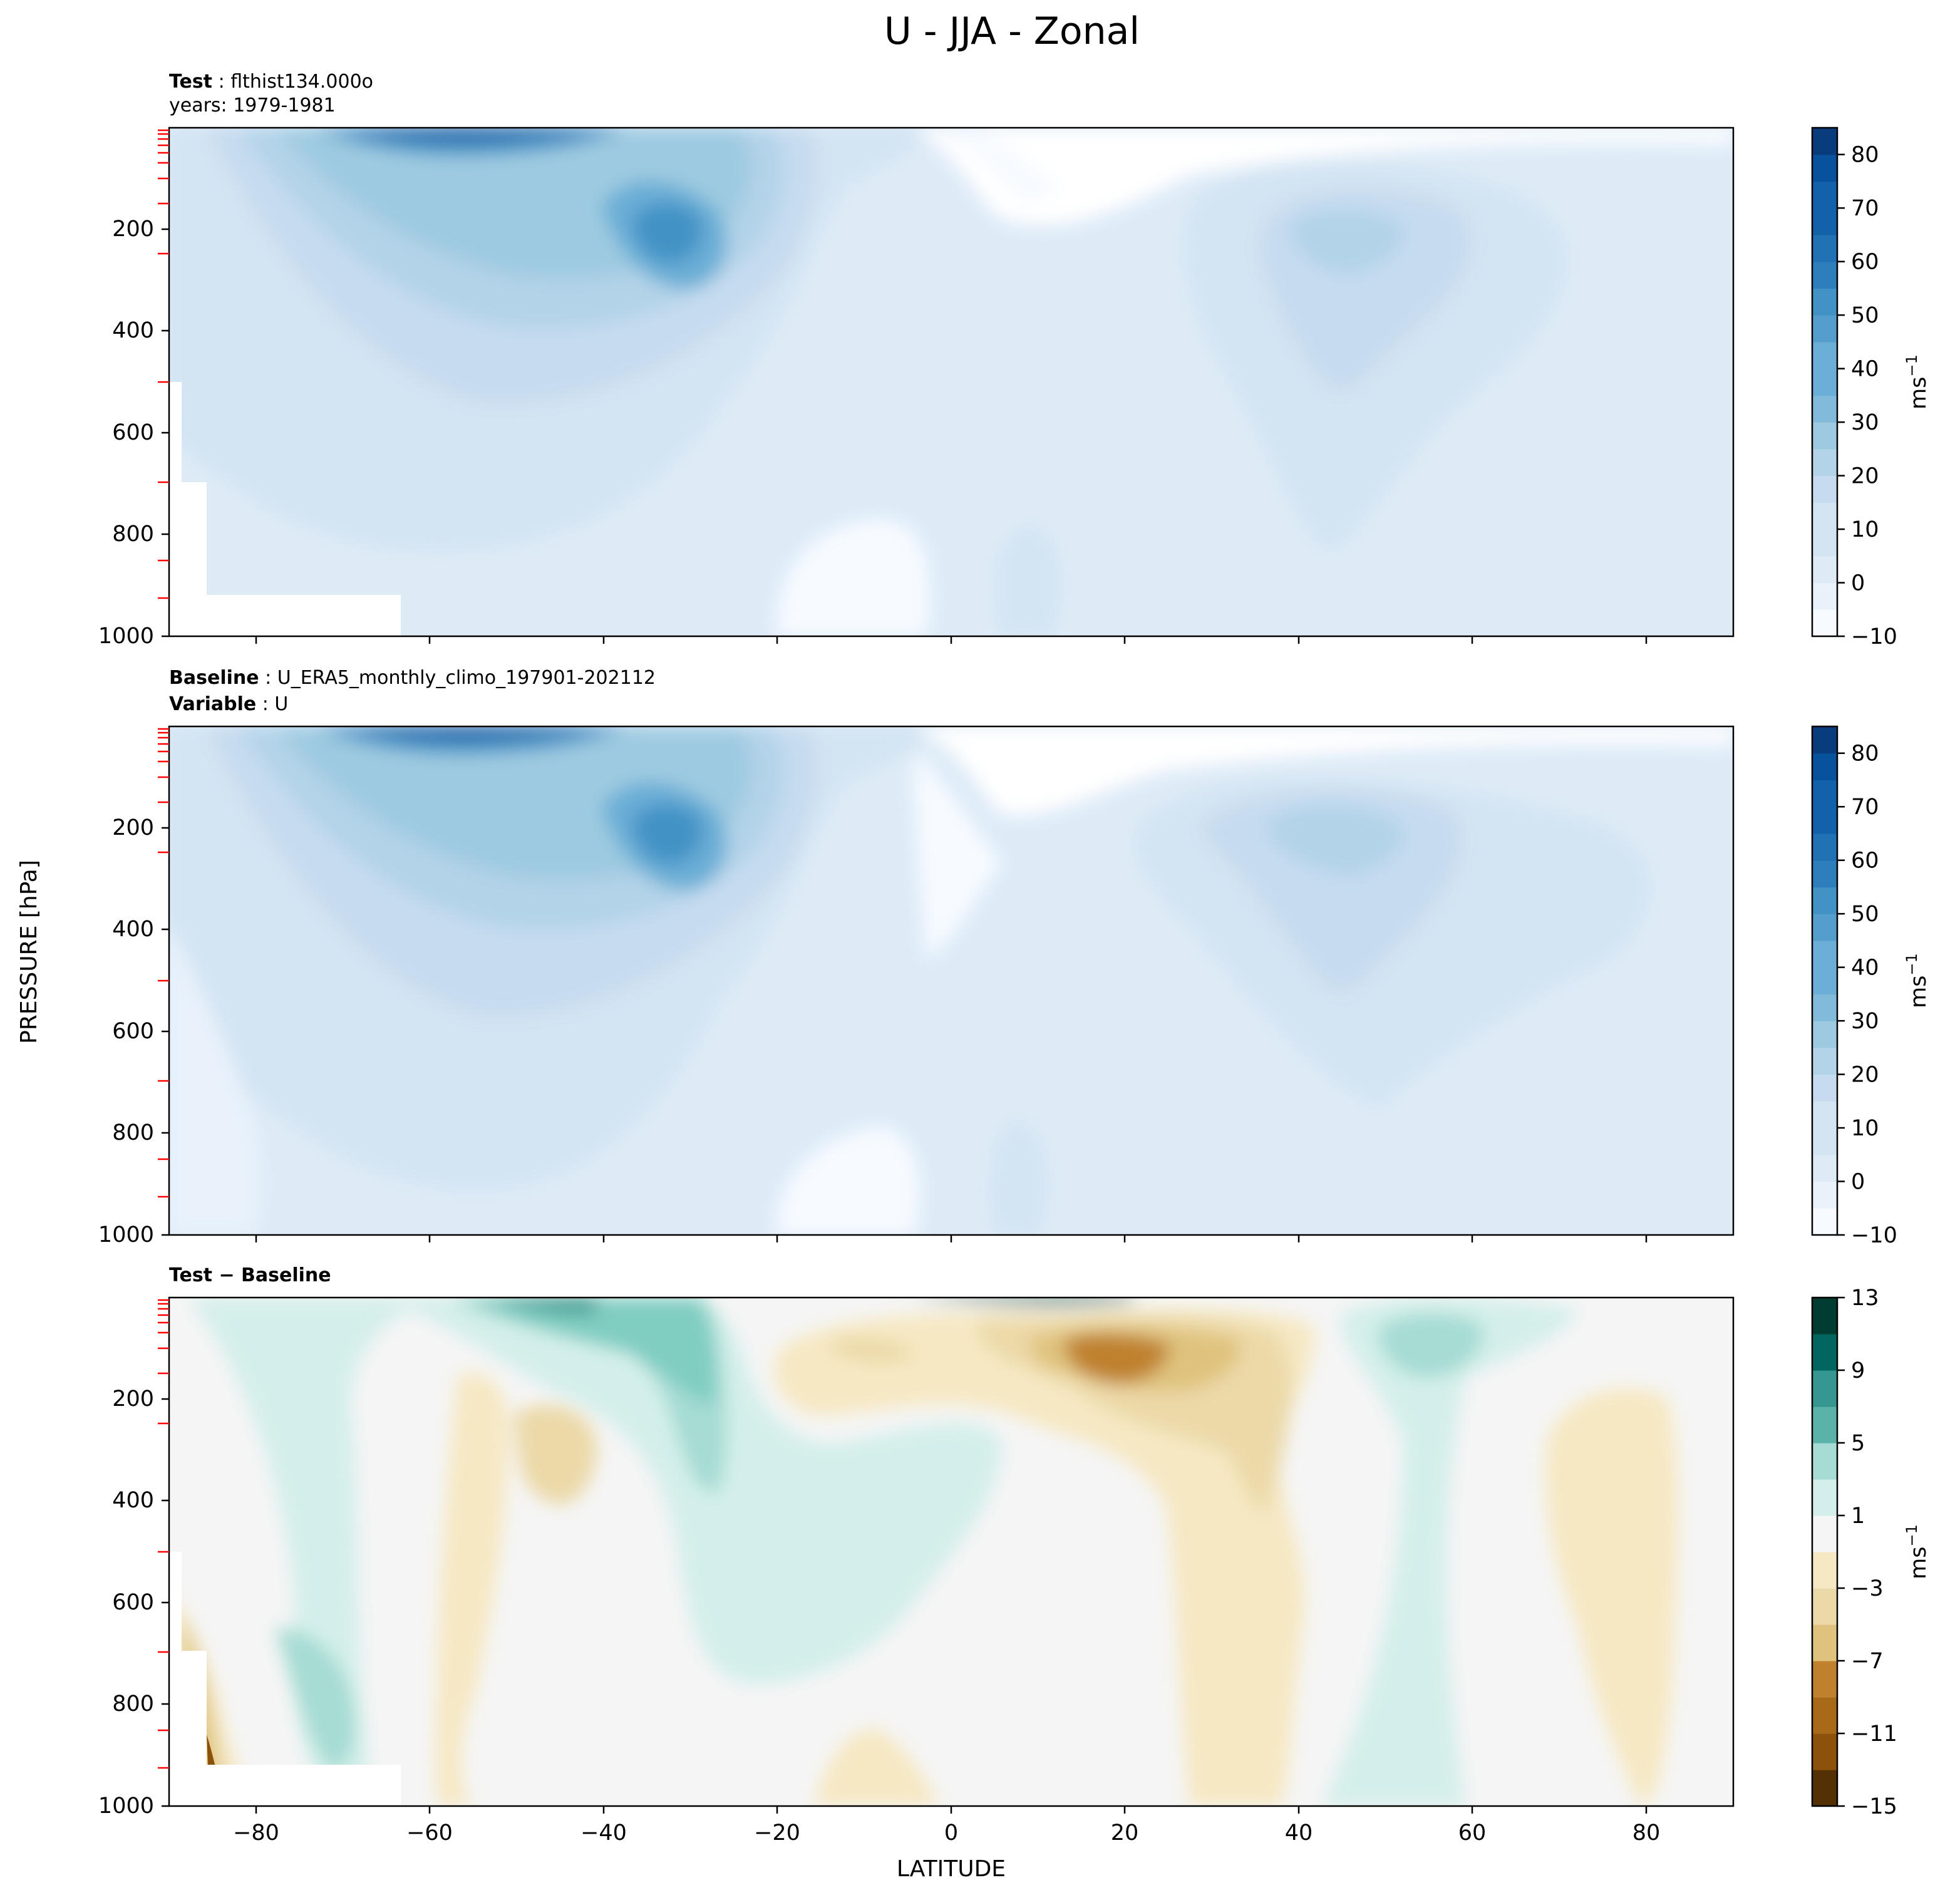 This screenshot has height=1900, width=1960. Describe the element at coordinates (133, 1132) in the screenshot. I see `baseline-ytick-800: 800` at that location.